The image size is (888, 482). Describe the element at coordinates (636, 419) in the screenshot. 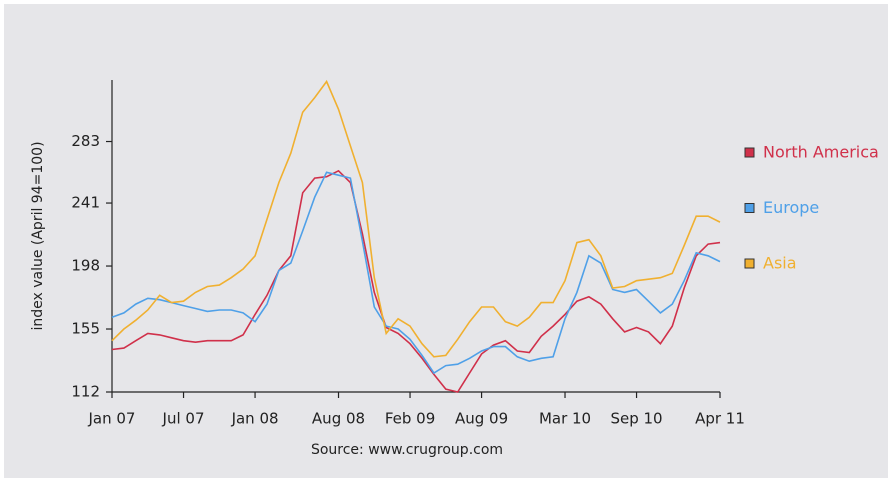

I see `x-tick-label: Sep 10` at that location.